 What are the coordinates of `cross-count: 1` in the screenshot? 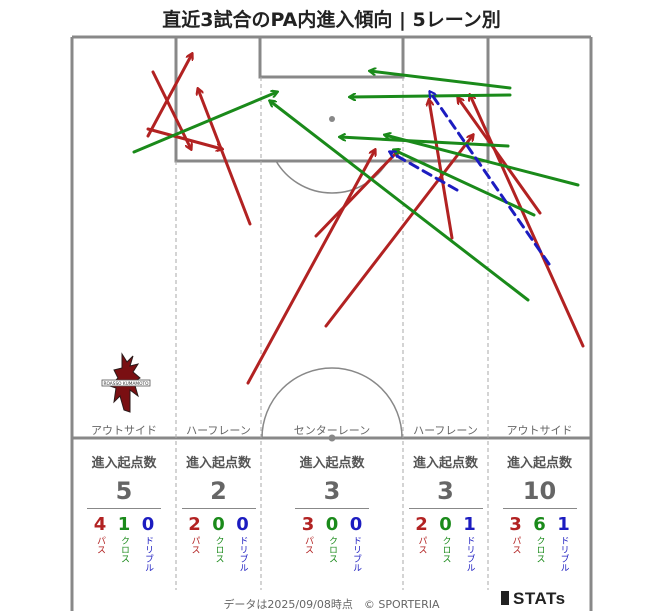 It's located at (124, 524).